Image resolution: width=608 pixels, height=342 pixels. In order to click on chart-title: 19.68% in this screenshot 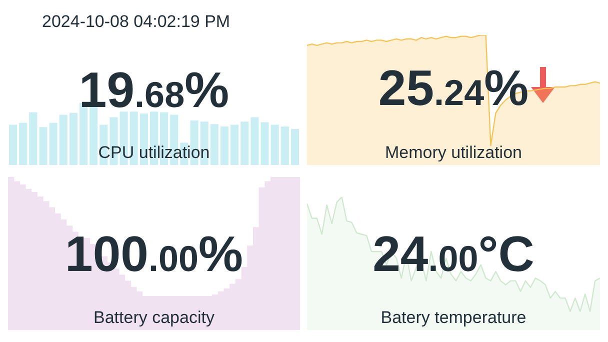, I will do `click(154, 91)`.